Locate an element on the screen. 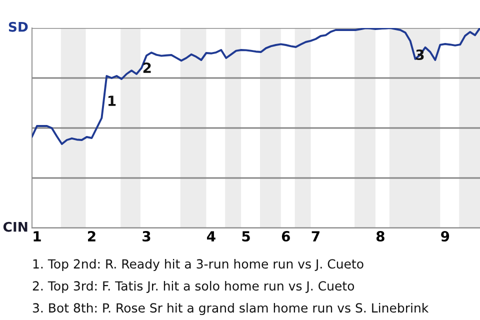 The width and height of the screenshot is (480, 320). x-tick-label: 9 is located at coordinates (445, 236).